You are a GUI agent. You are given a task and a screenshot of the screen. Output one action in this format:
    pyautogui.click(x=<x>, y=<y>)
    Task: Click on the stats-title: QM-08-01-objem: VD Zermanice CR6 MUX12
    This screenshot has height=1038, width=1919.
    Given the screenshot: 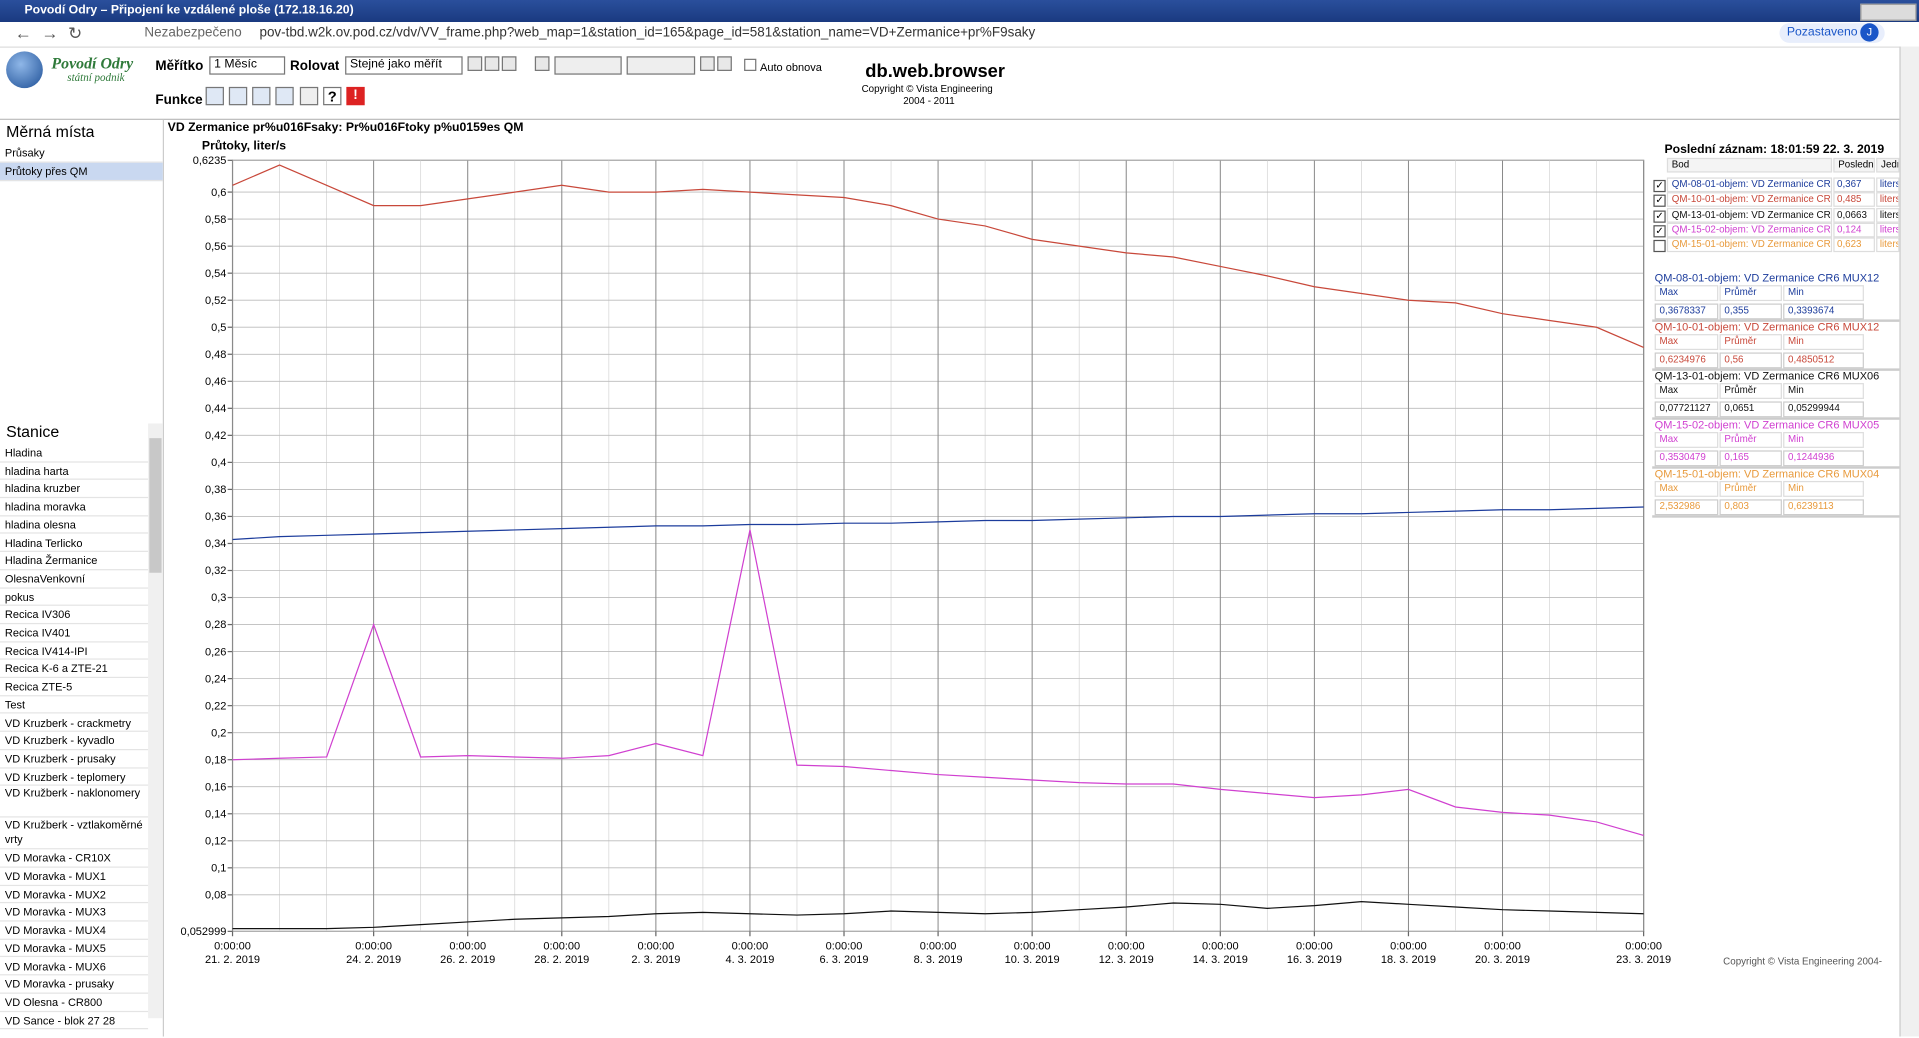 What is the action you would take?
    pyautogui.click(x=1767, y=277)
    